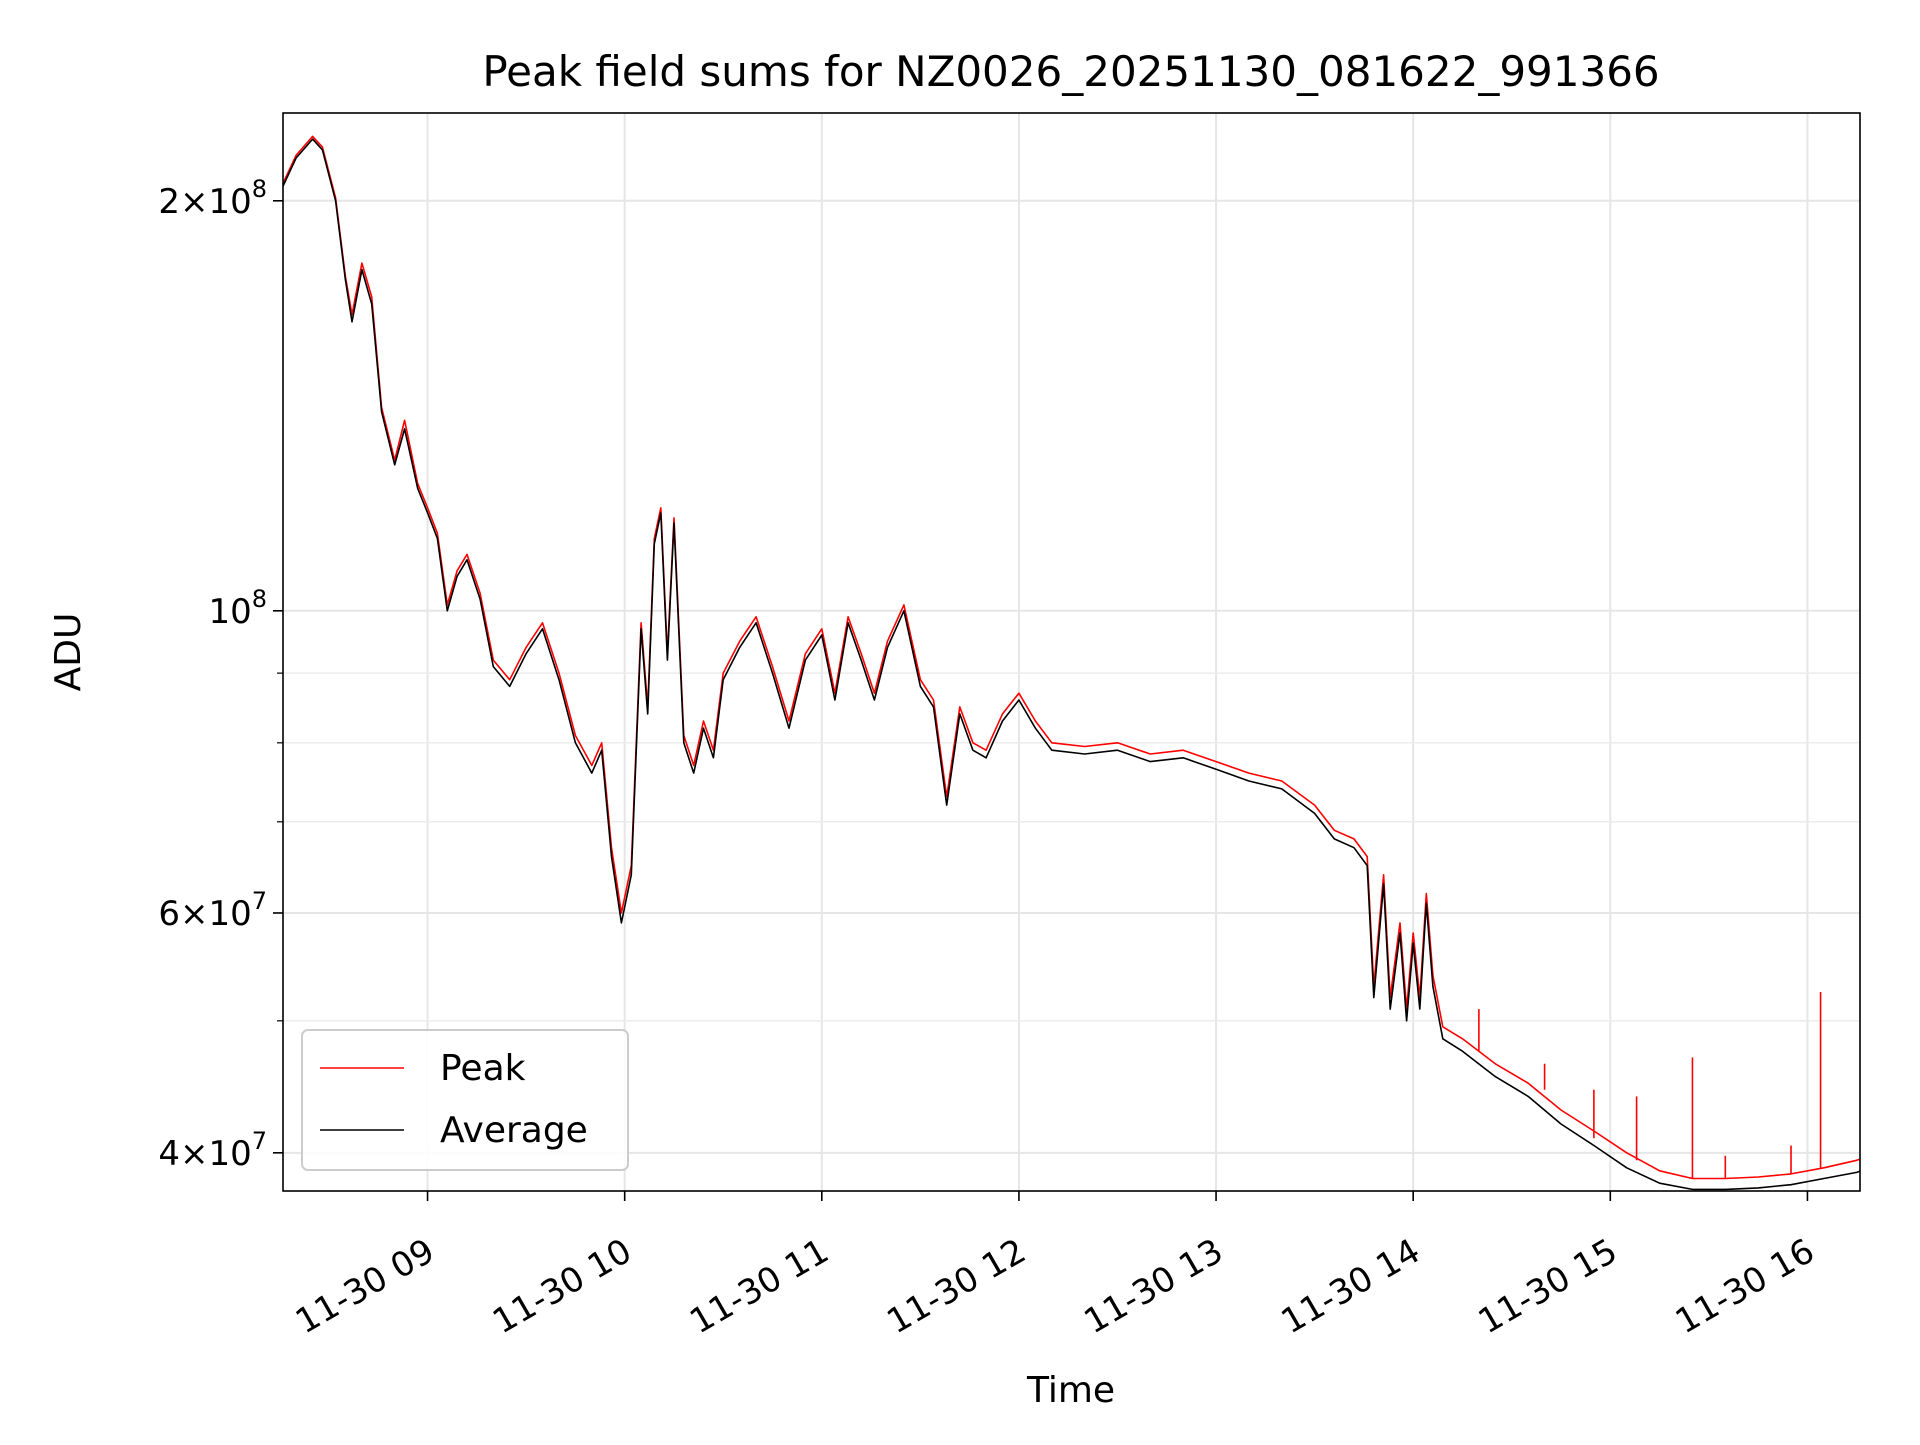  I want to click on legend: Peak Average, so click(465, 1100).